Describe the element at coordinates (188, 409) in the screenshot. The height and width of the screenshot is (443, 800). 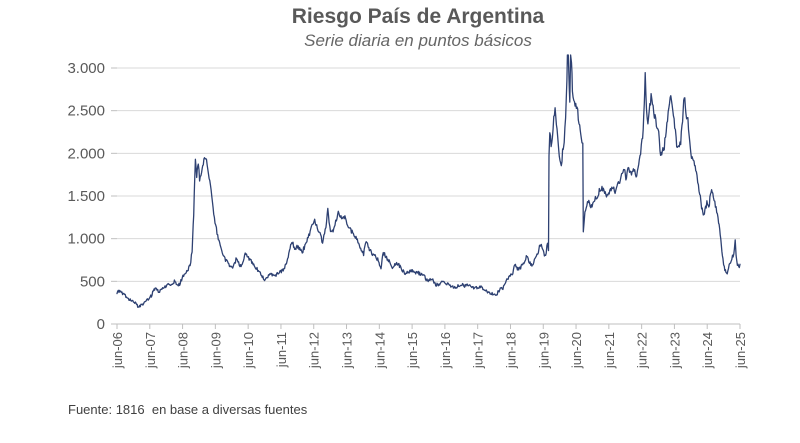
I see `source-note: Fuente: 1816 en base a diversas fuentes` at that location.